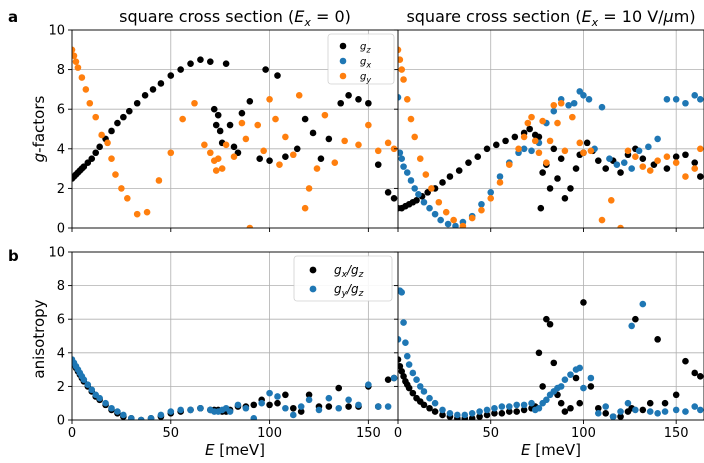  What do you see at coordinates (235, 18) in the screenshot?
I see `title-left: square cross section (Ex = 0)` at bounding box center [235, 18].